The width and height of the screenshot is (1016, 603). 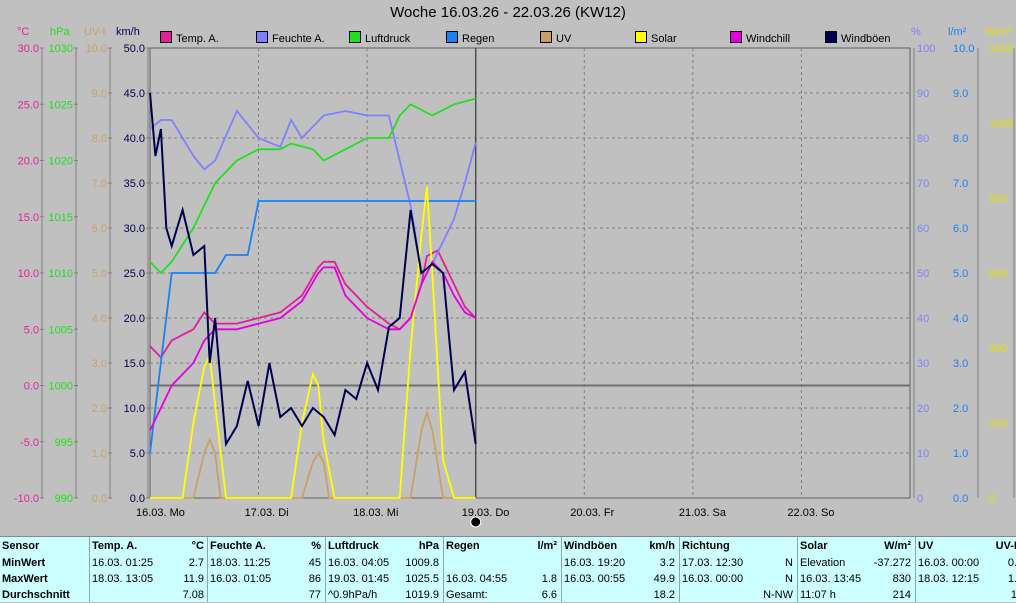 I want to click on uv-tick-label: 8.0, so click(x=99, y=139).